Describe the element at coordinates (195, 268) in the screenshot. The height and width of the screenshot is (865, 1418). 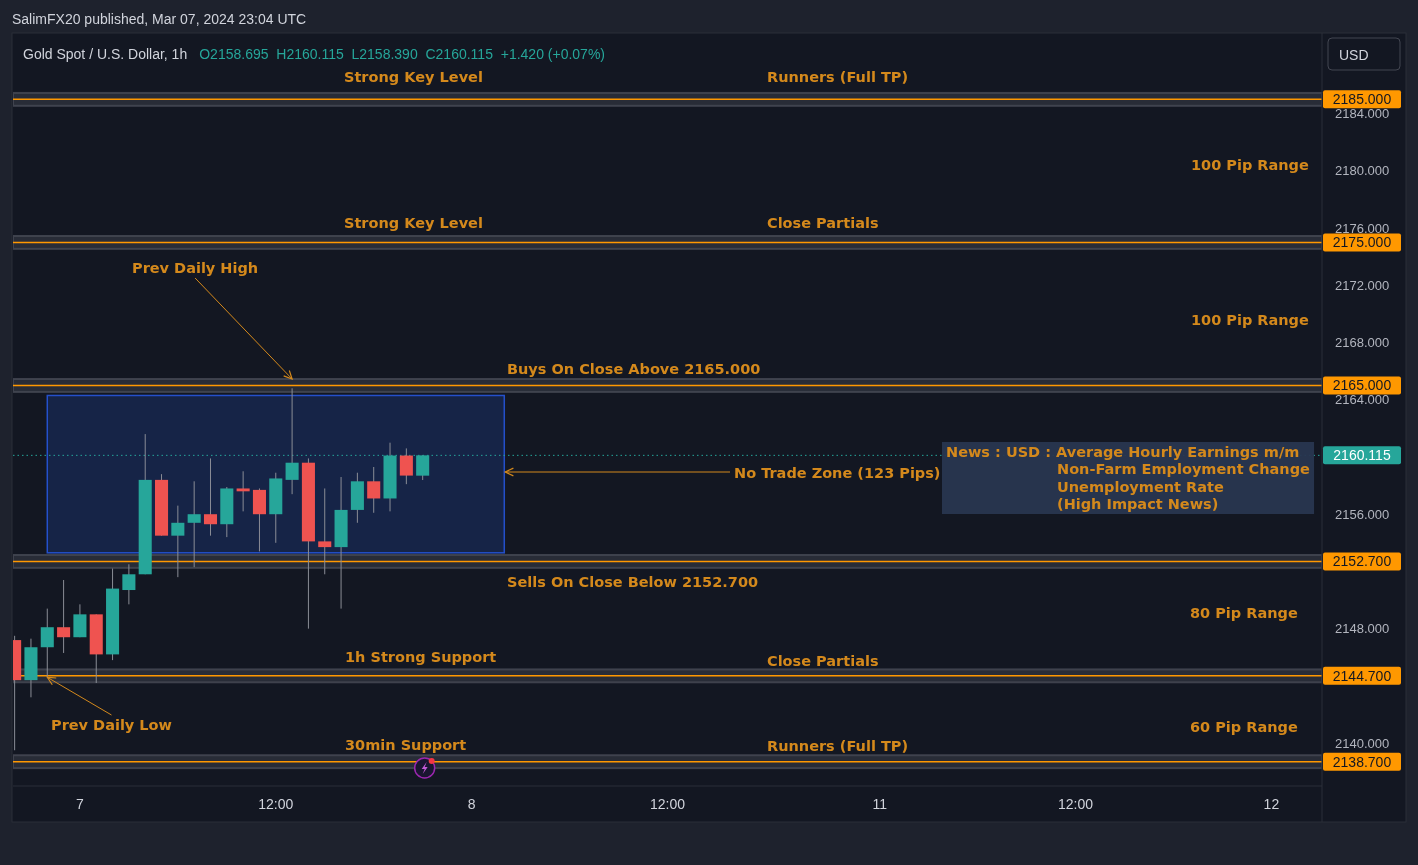
I see `band-label: Prev Daily High` at that location.